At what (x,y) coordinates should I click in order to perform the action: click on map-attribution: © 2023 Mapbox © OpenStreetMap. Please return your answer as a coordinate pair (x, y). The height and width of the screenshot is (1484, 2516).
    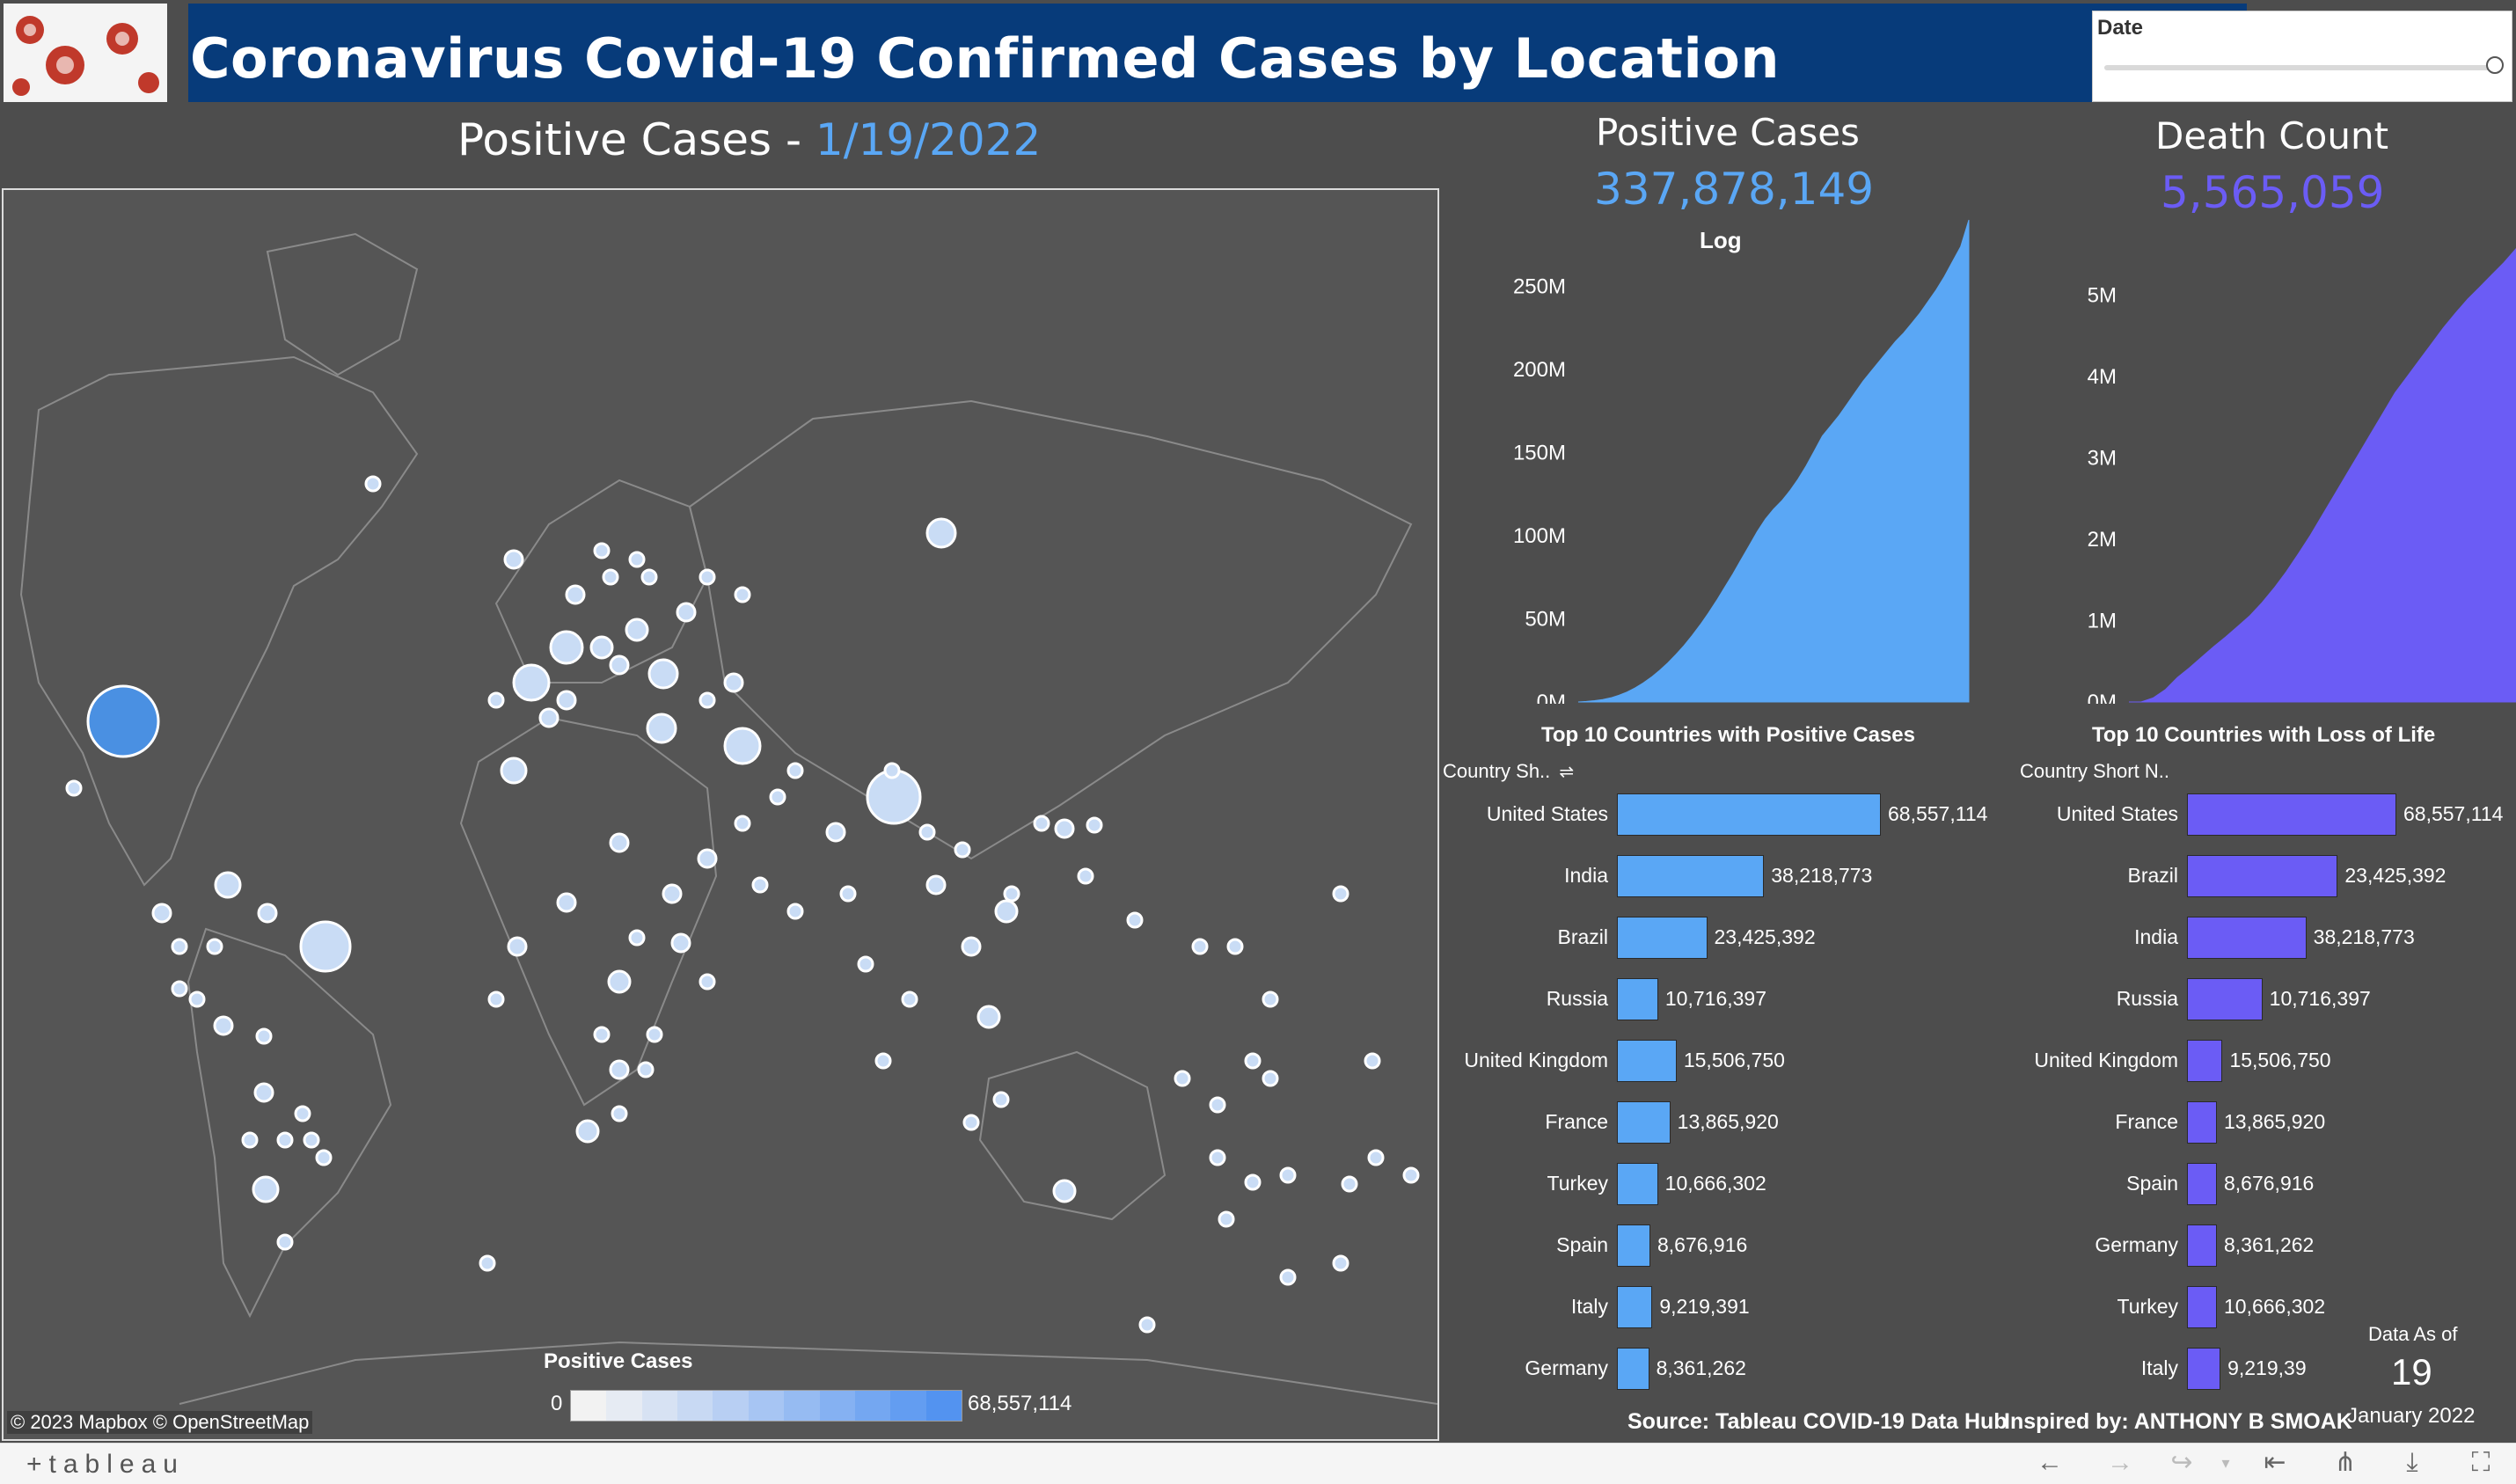
    Looking at the image, I should click on (160, 1422).